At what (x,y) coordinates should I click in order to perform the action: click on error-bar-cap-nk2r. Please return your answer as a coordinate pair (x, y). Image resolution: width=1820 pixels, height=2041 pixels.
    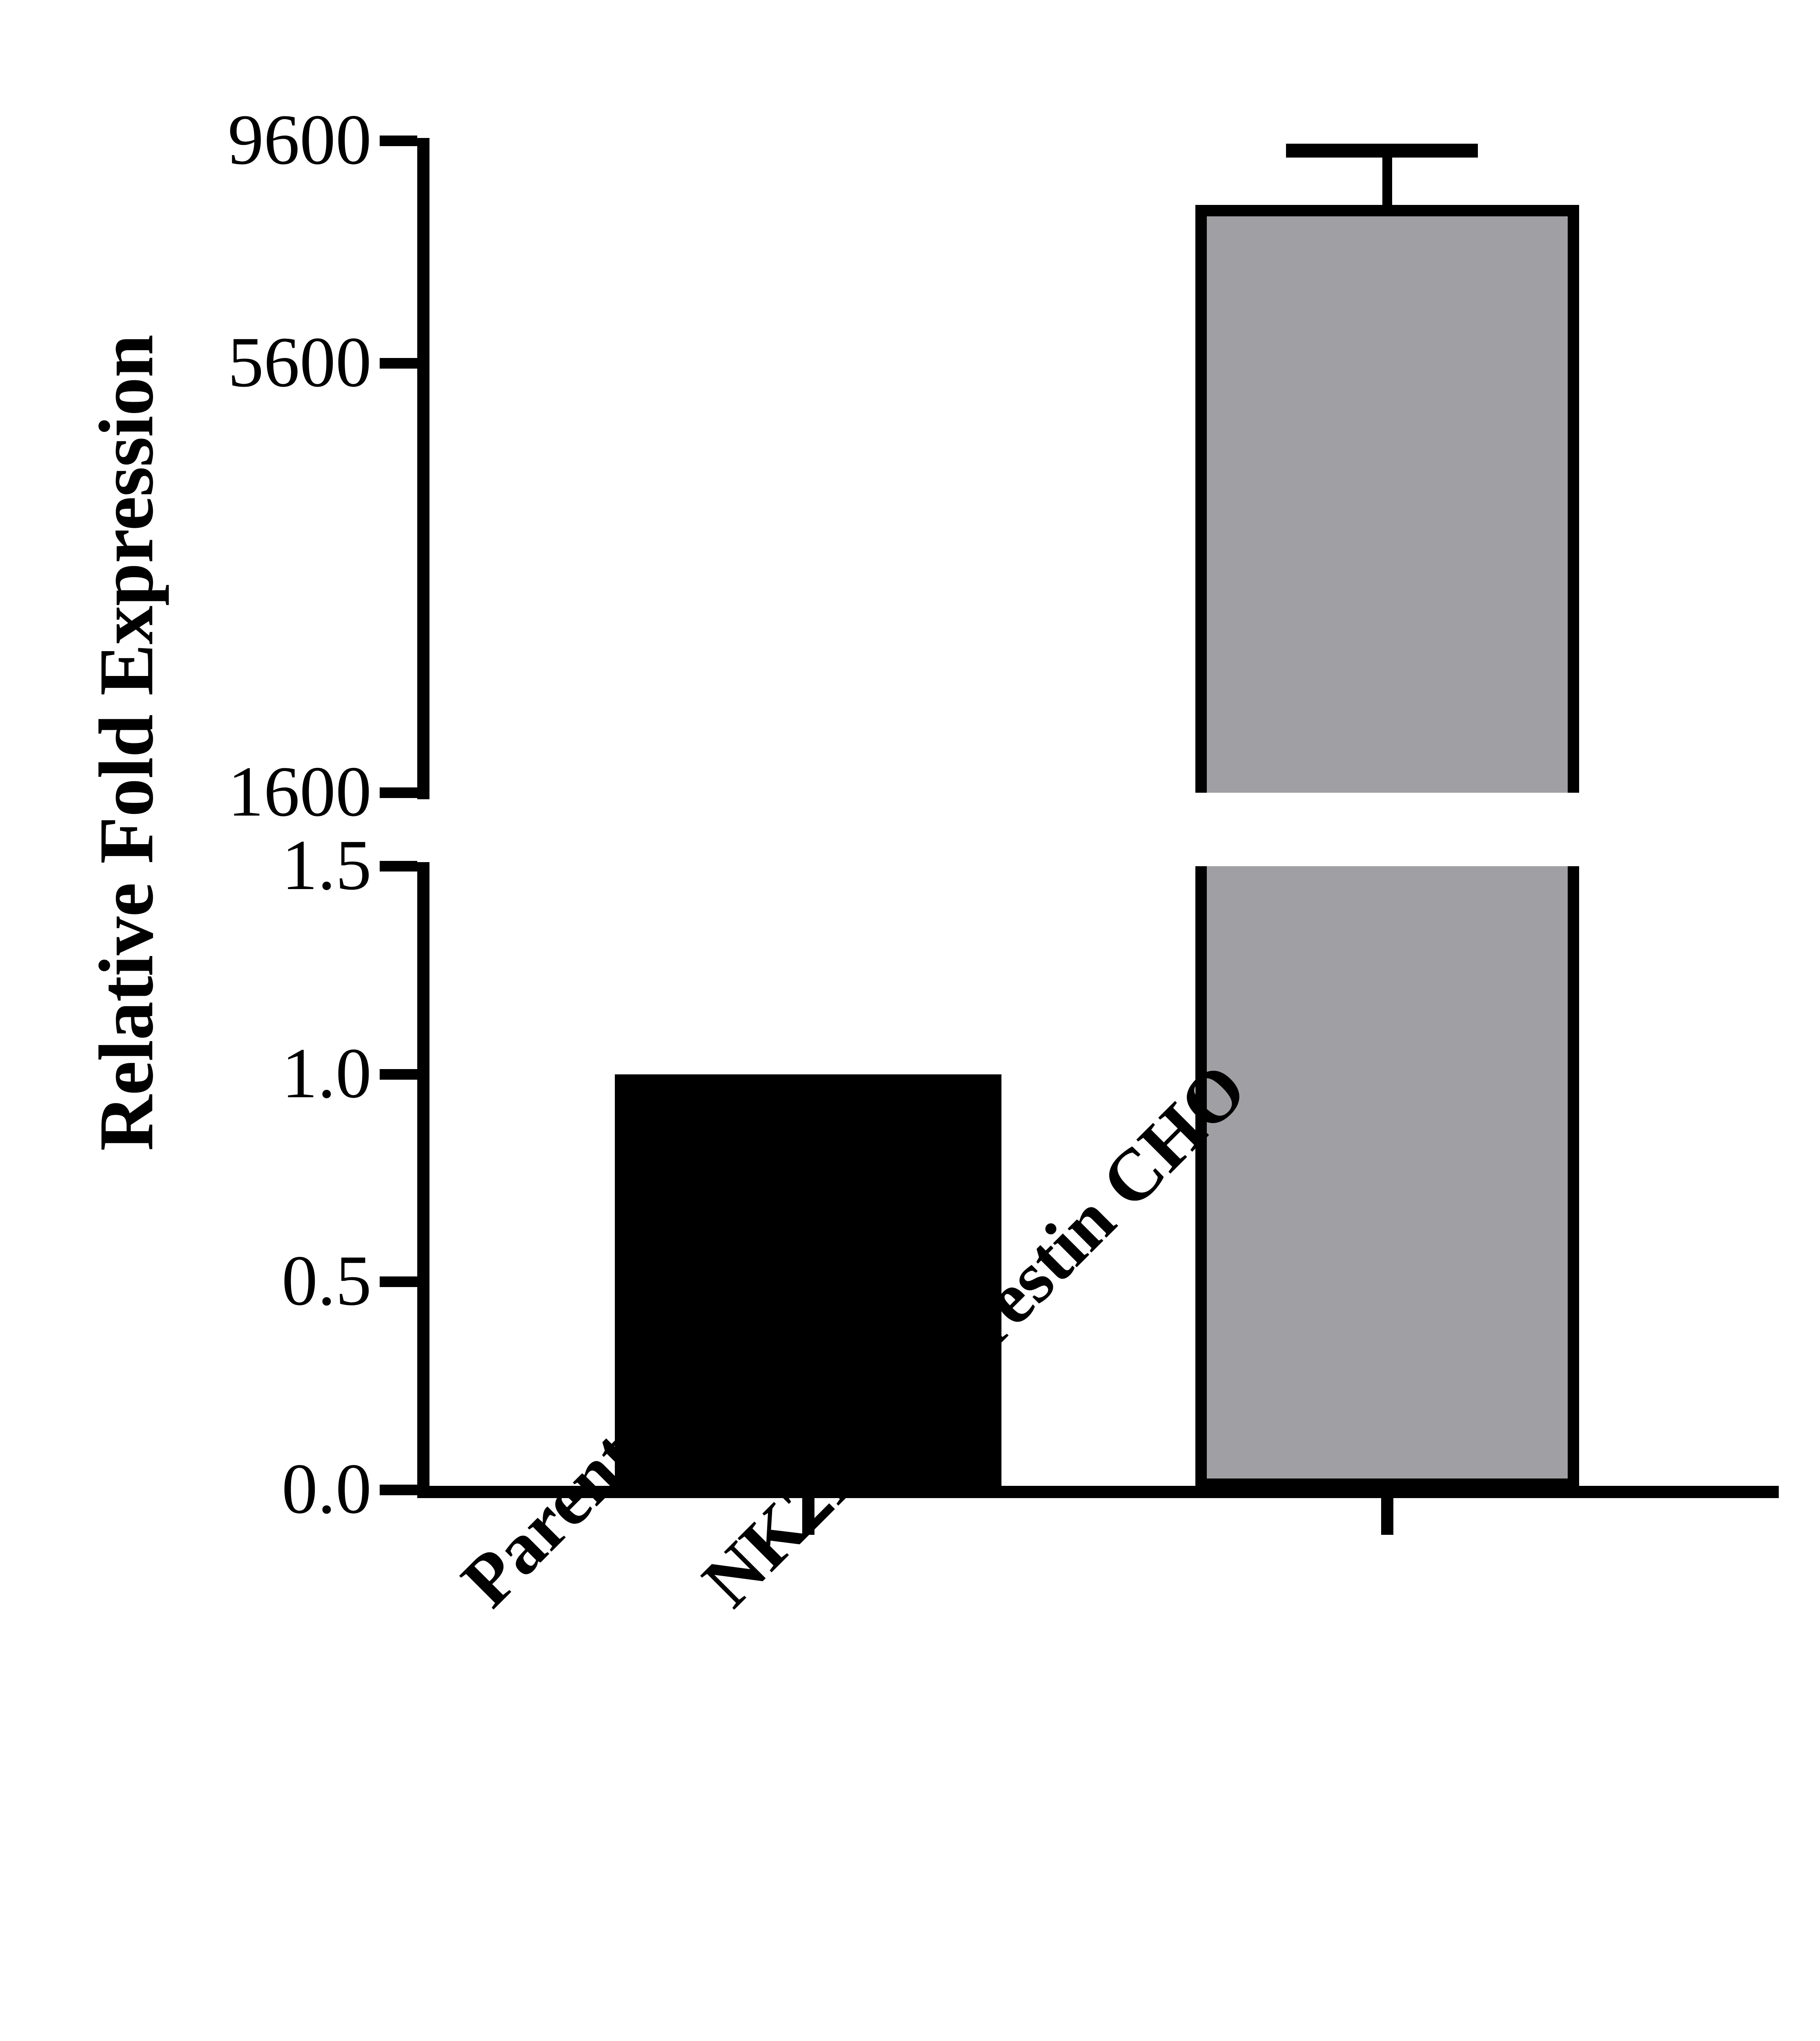
    Looking at the image, I should click on (1382, 151).